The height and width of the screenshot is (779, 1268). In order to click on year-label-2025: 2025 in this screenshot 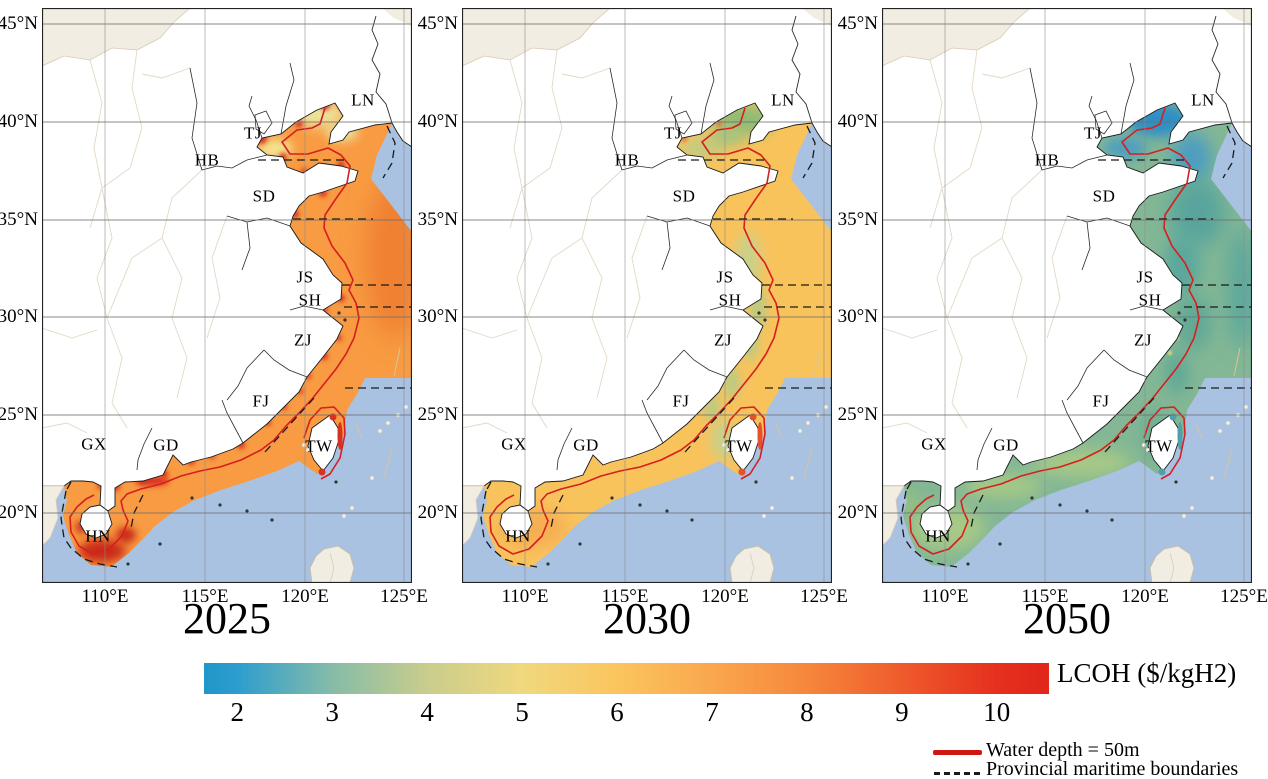, I will do `click(227, 618)`.